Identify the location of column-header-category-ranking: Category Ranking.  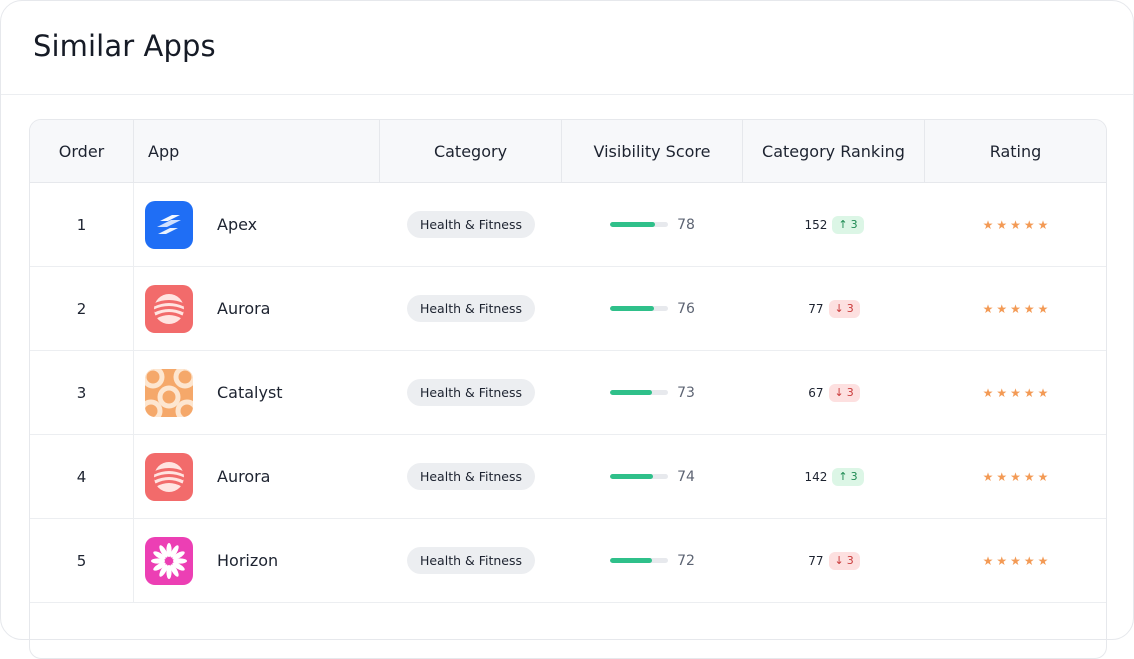
(834, 151).